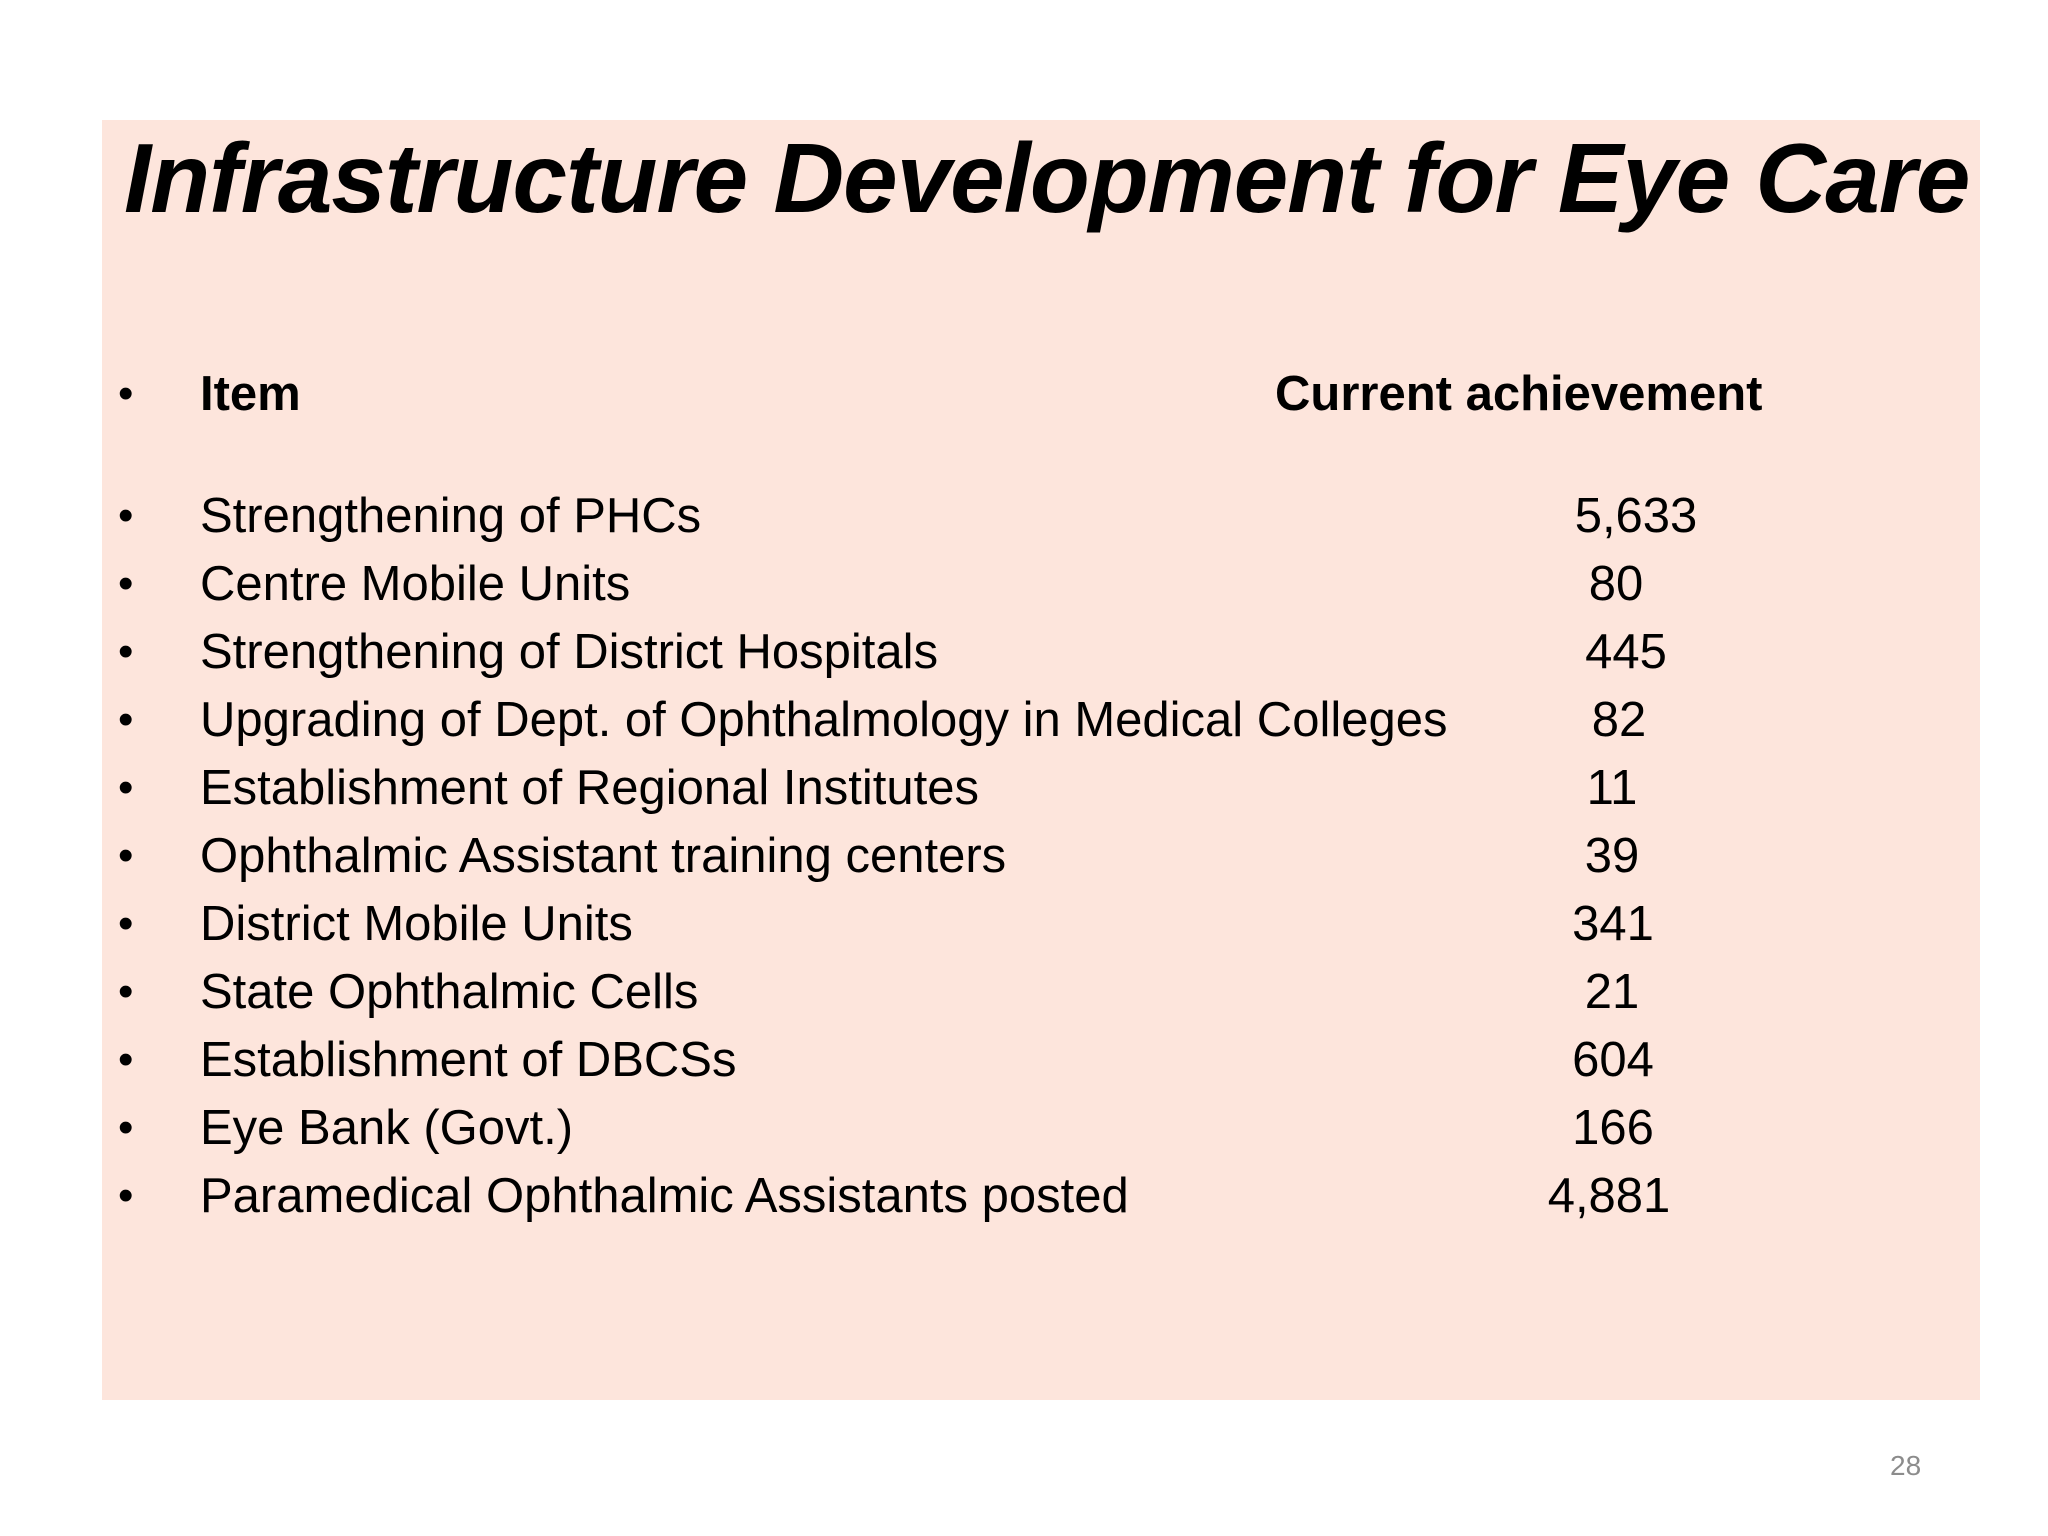  Describe the element at coordinates (1609, 1196) in the screenshot. I see `row-value: 4,881` at that location.